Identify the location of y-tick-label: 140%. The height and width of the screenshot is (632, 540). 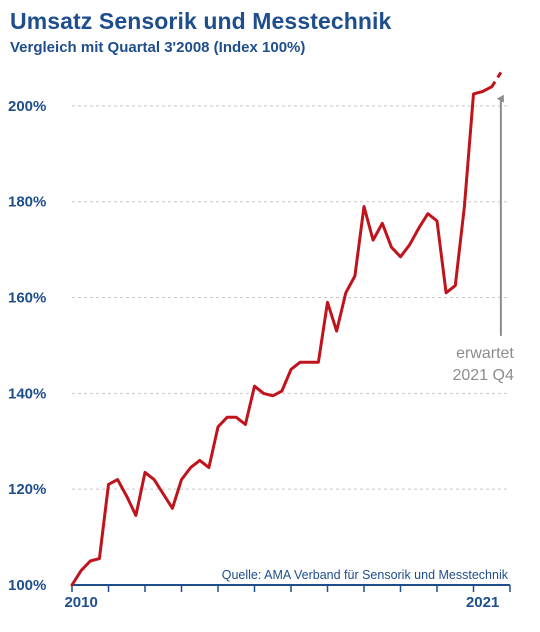
(27, 393).